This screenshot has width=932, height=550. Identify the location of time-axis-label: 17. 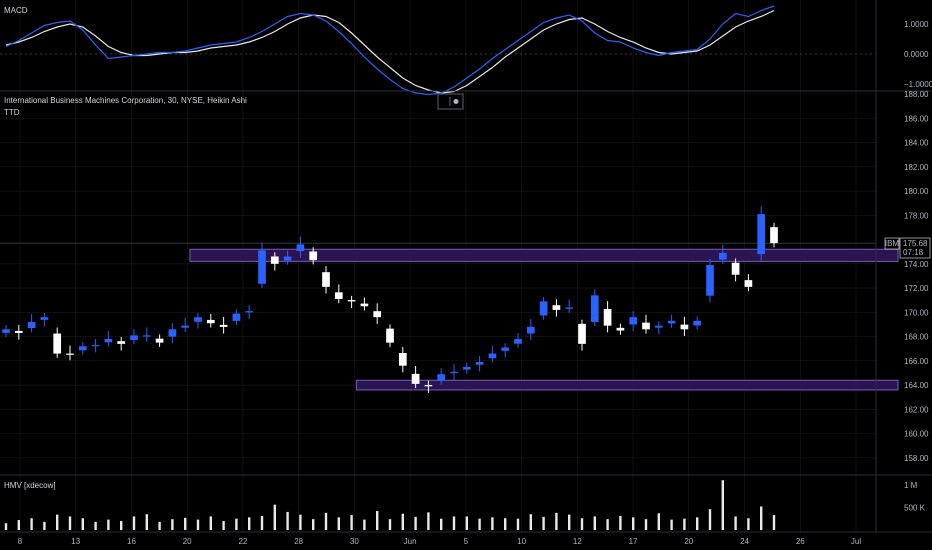
(633, 541).